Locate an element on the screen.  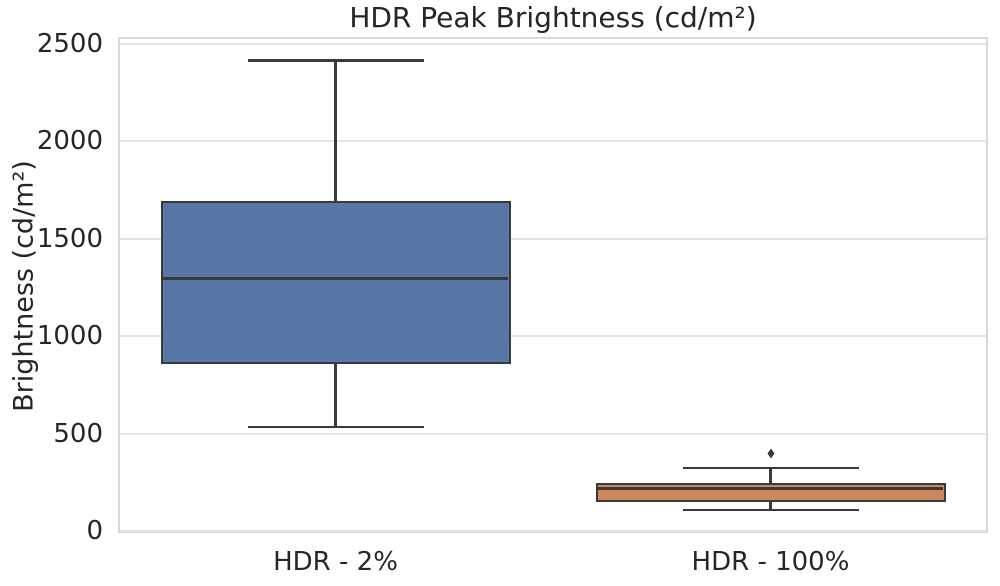
x-tick-label: HDR - 100% is located at coordinates (770, 562).